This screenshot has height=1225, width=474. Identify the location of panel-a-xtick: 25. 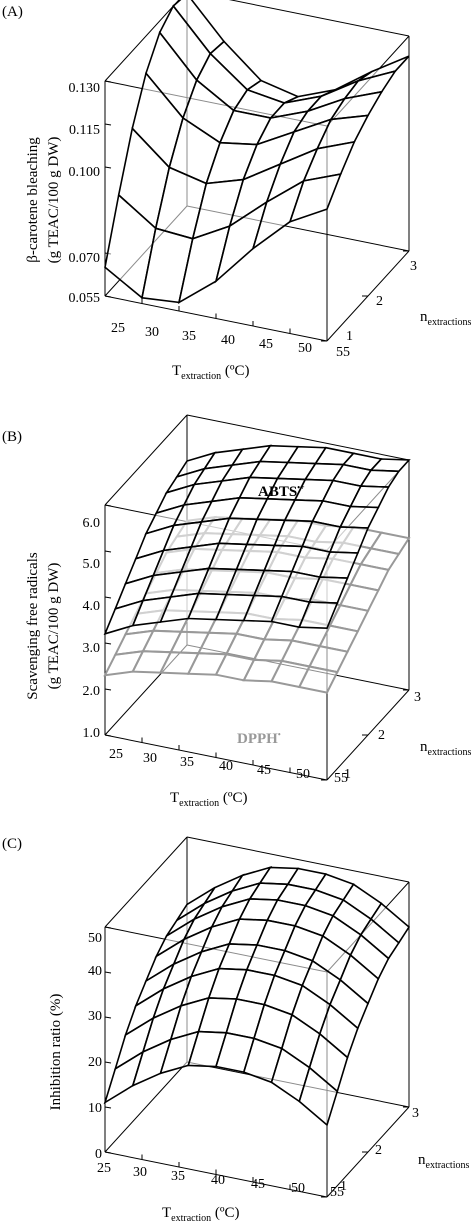
(118, 328).